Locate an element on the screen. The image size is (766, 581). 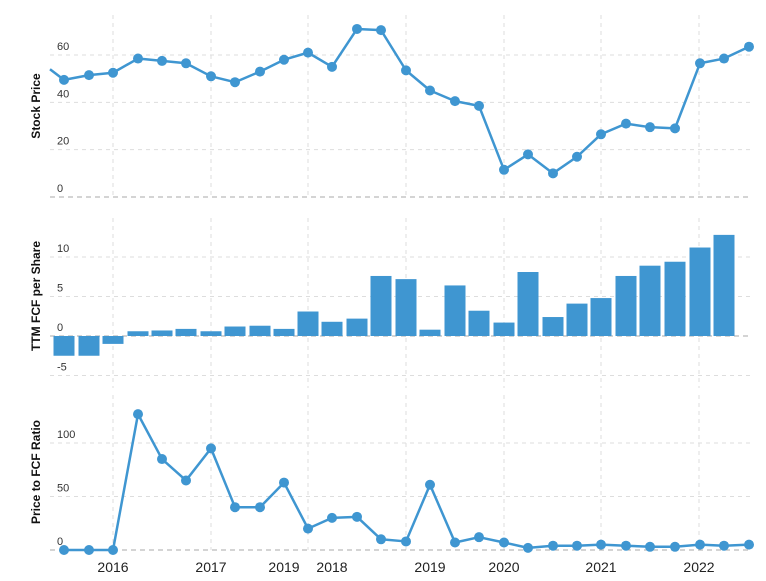
y-tick-label: 60 is located at coordinates (63, 47).